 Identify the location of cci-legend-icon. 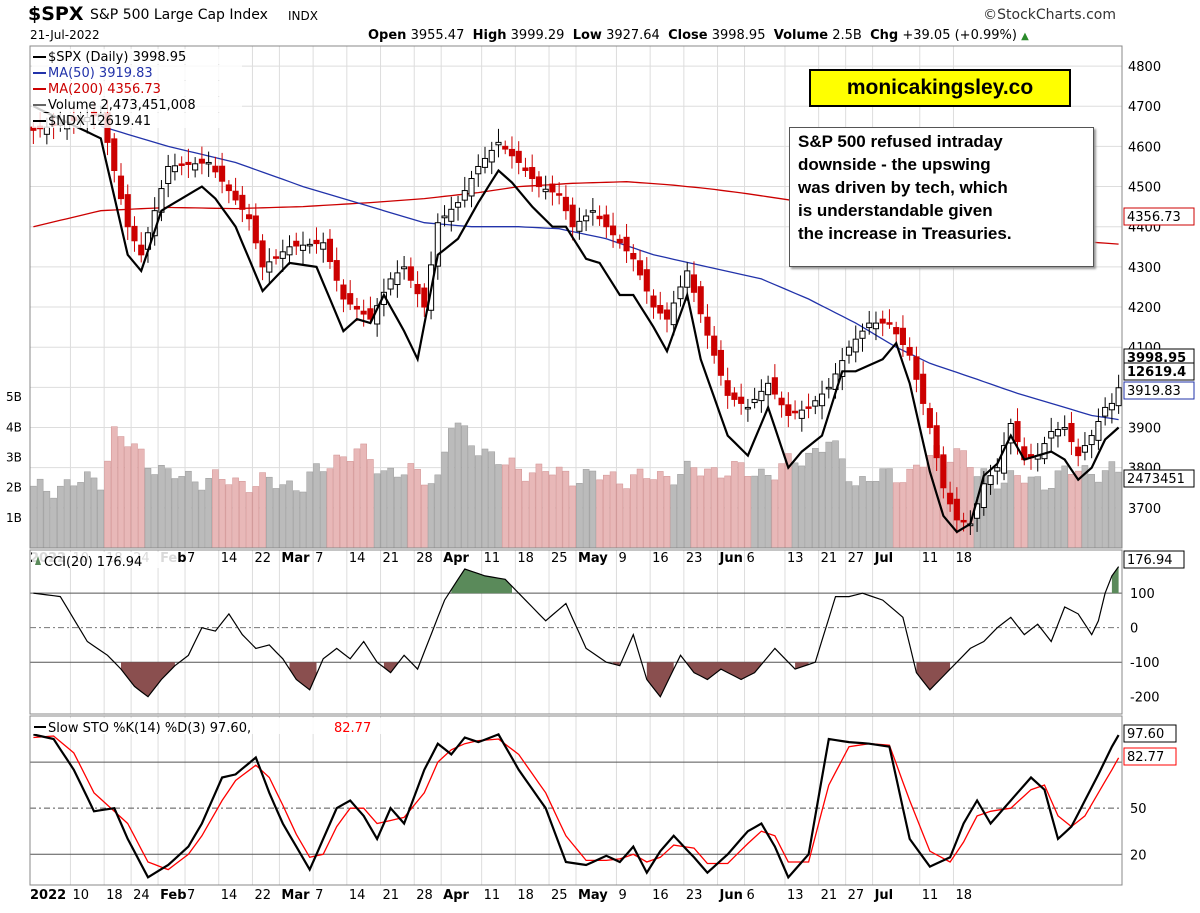
(38, 560).